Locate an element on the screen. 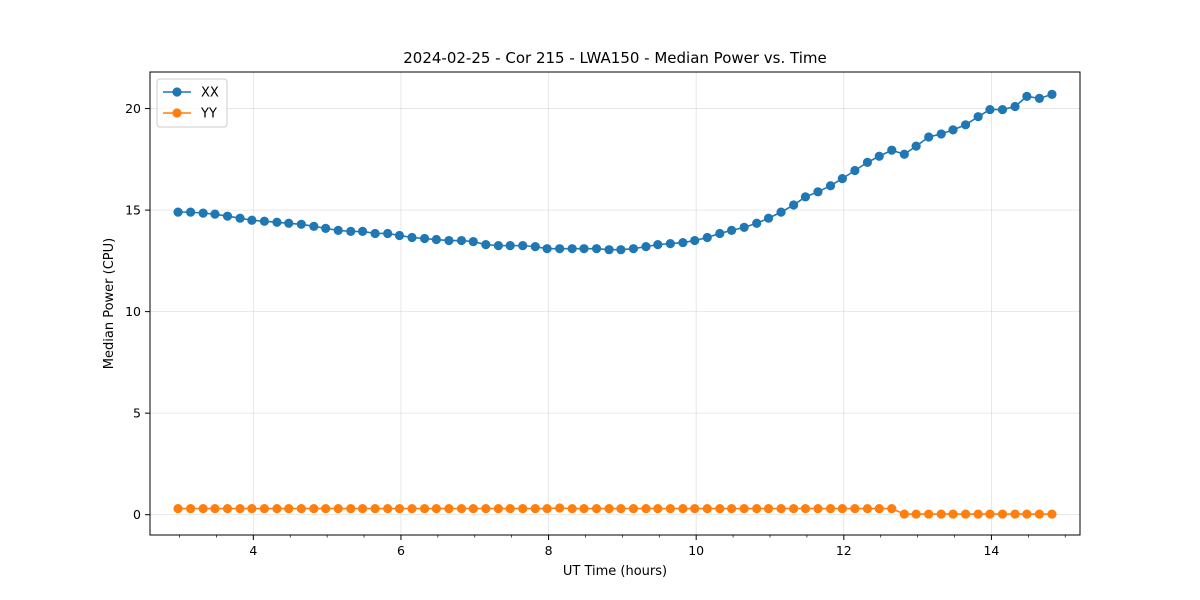  y-tick-label: 5 is located at coordinates (137, 413).